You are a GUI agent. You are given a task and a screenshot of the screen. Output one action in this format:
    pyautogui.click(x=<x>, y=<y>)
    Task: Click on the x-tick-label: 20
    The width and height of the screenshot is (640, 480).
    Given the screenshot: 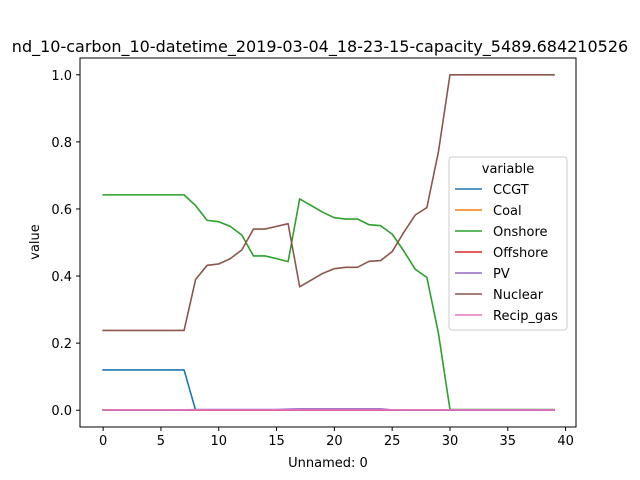 What is the action you would take?
    pyautogui.click(x=334, y=441)
    